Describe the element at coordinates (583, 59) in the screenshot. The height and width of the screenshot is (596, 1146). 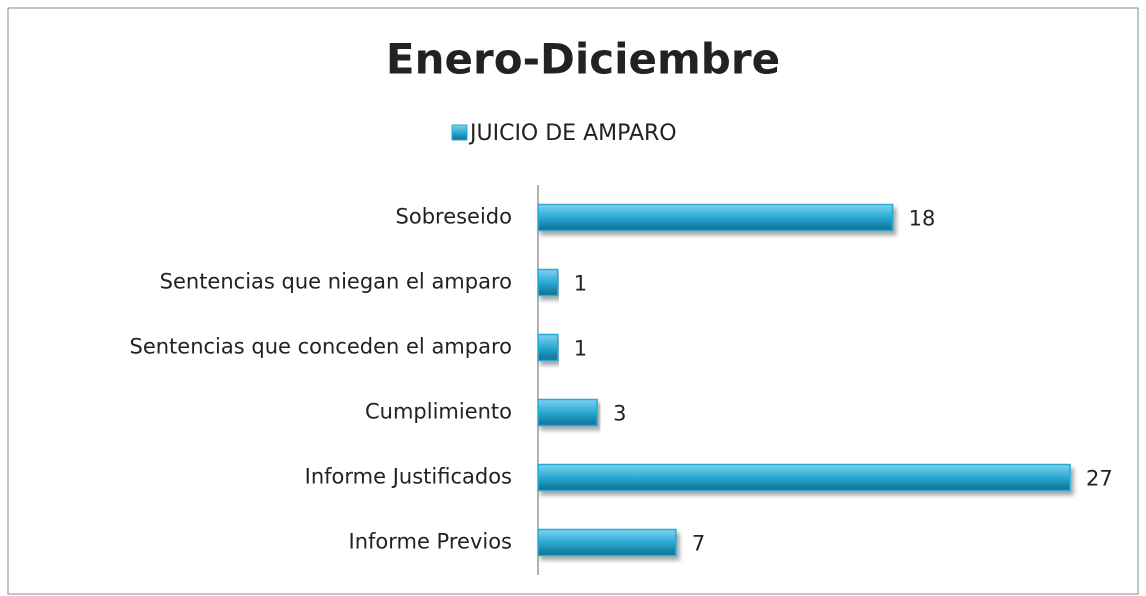
I see `chart-title: Enero-Diciembre` at that location.